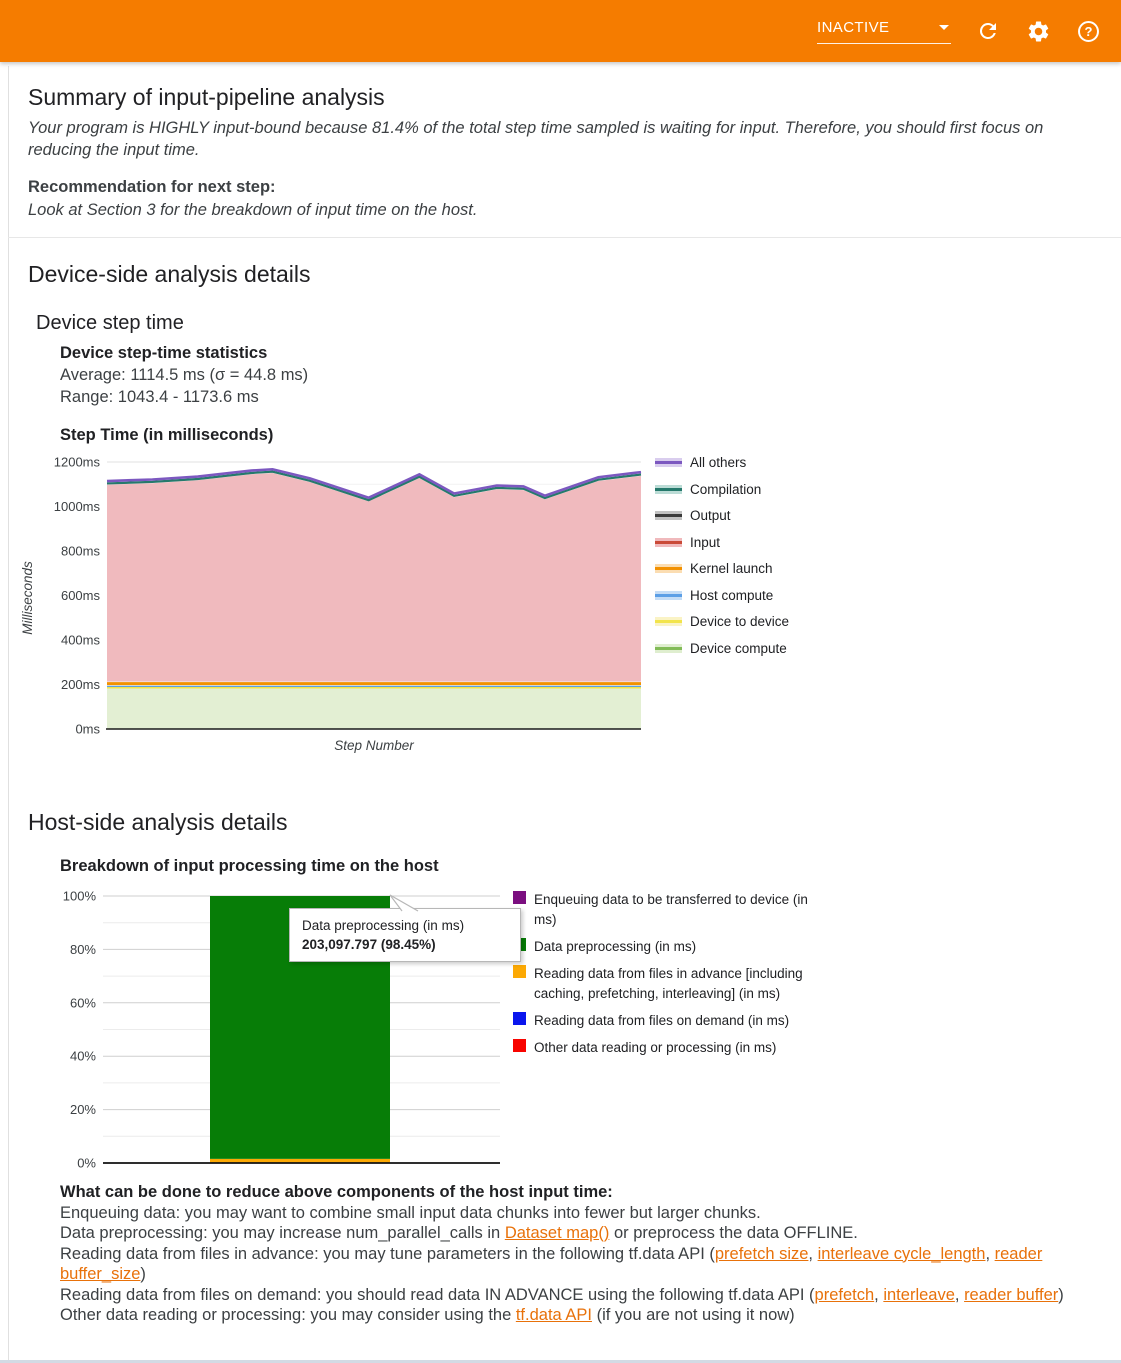 The height and width of the screenshot is (1363, 1121). Describe the element at coordinates (560, 1361) in the screenshot. I see `bottom-divider` at that location.